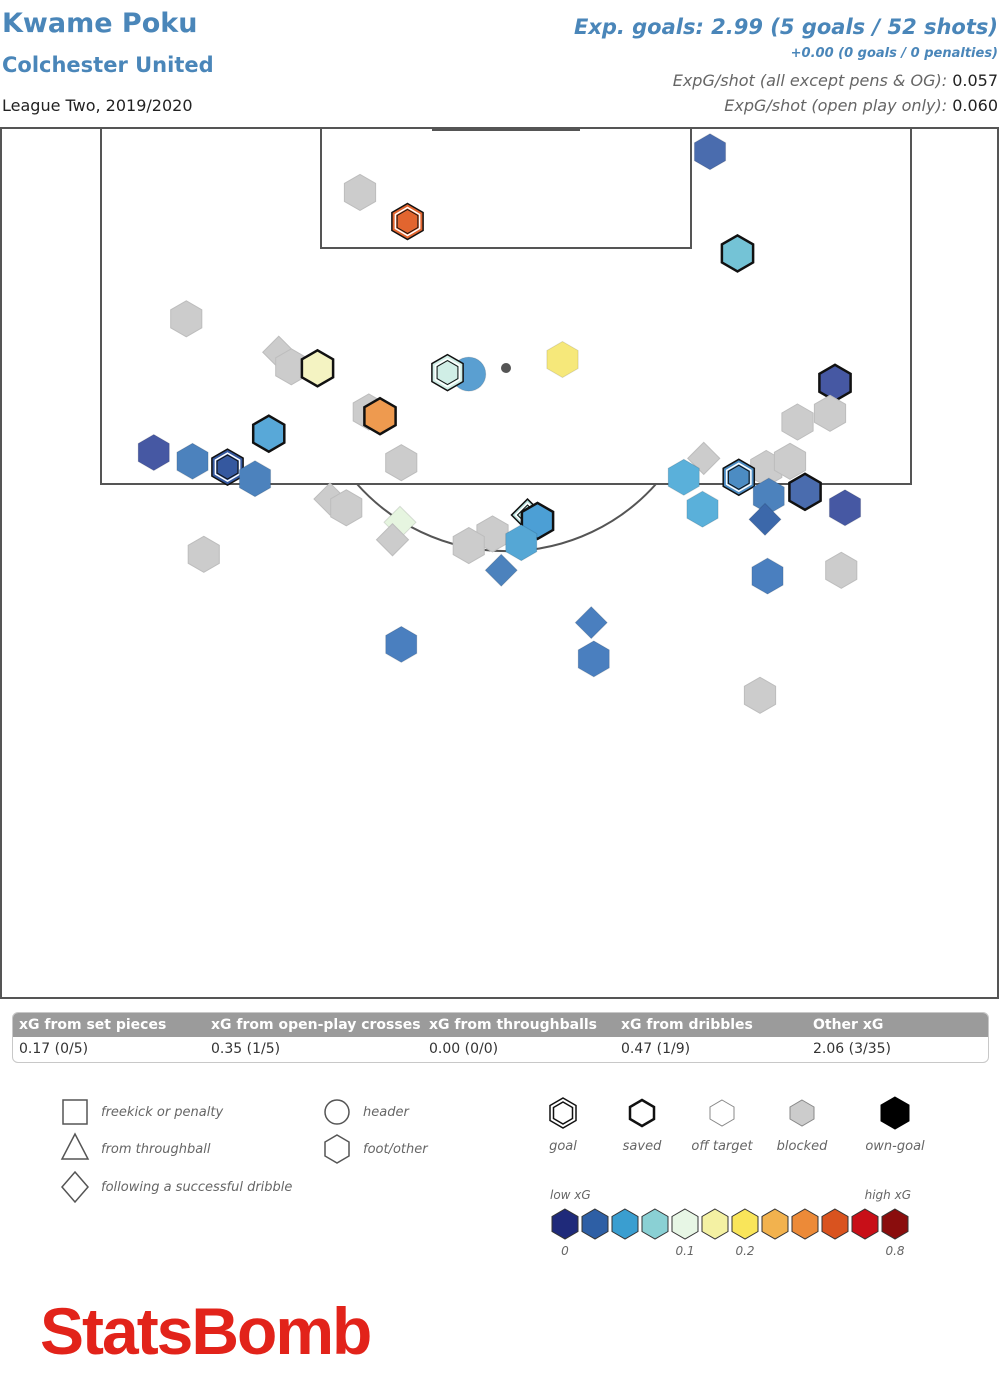  What do you see at coordinates (386, 1112) in the screenshot?
I see `legend-header-label: header` at bounding box center [386, 1112].